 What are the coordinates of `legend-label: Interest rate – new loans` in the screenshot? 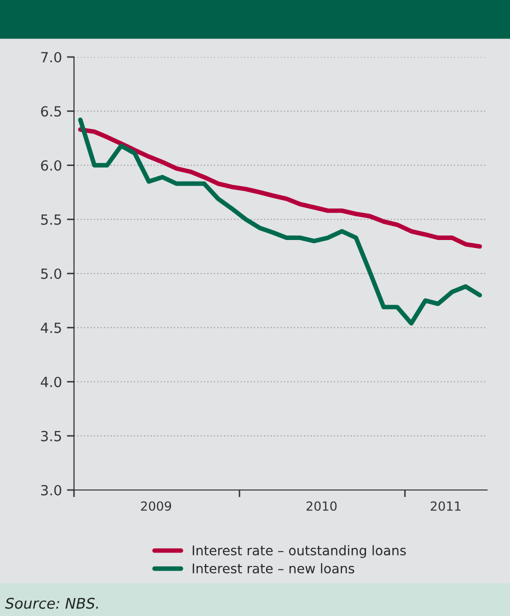 It's located at (273, 568).